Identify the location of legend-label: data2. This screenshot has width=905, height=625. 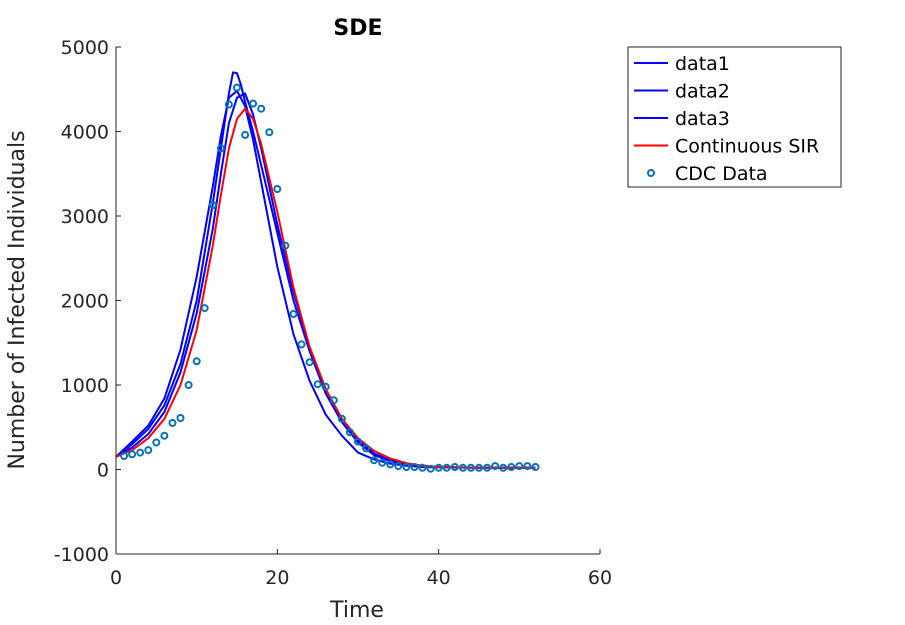
(702, 92).